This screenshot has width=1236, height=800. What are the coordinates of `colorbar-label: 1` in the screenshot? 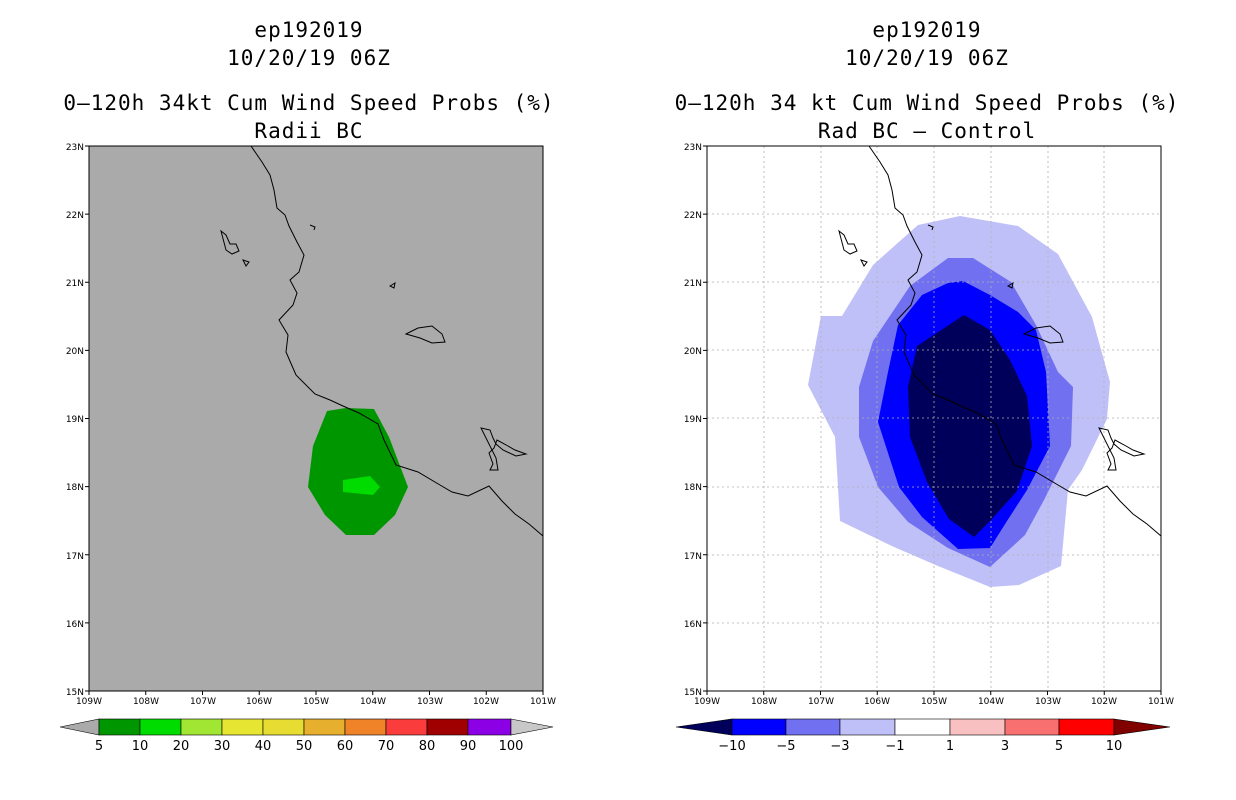 It's located at (950, 746).